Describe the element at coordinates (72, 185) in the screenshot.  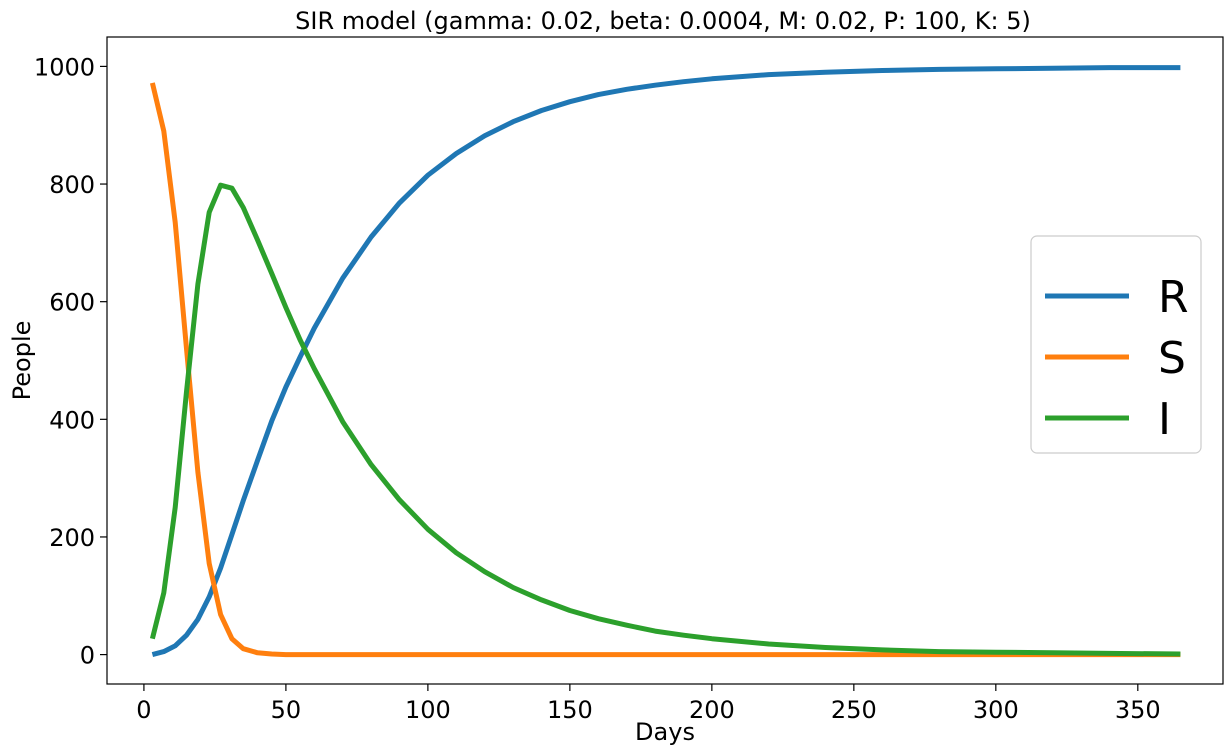
I see `y-tick-label: 800` at that location.